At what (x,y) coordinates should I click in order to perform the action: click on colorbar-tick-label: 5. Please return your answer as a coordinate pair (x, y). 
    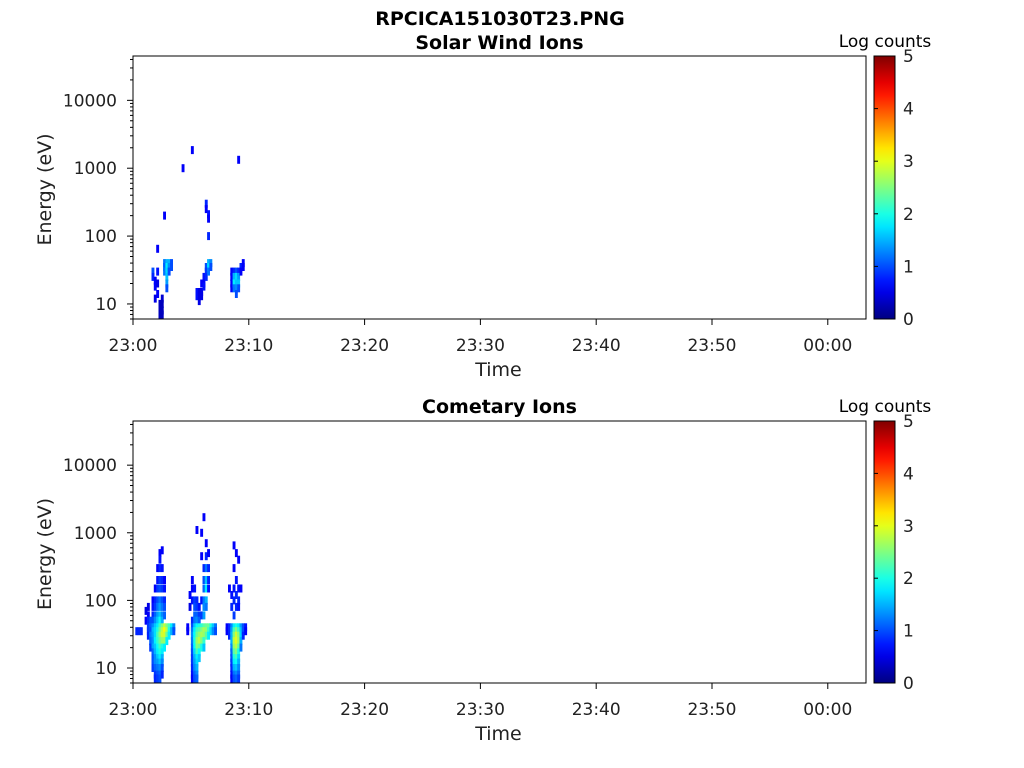
    Looking at the image, I should click on (908, 422).